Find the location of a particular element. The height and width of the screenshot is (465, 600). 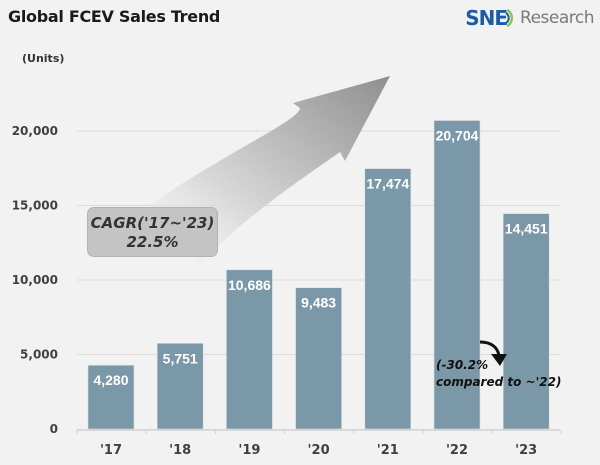

bar-value-label: 20,704 is located at coordinates (457, 136).